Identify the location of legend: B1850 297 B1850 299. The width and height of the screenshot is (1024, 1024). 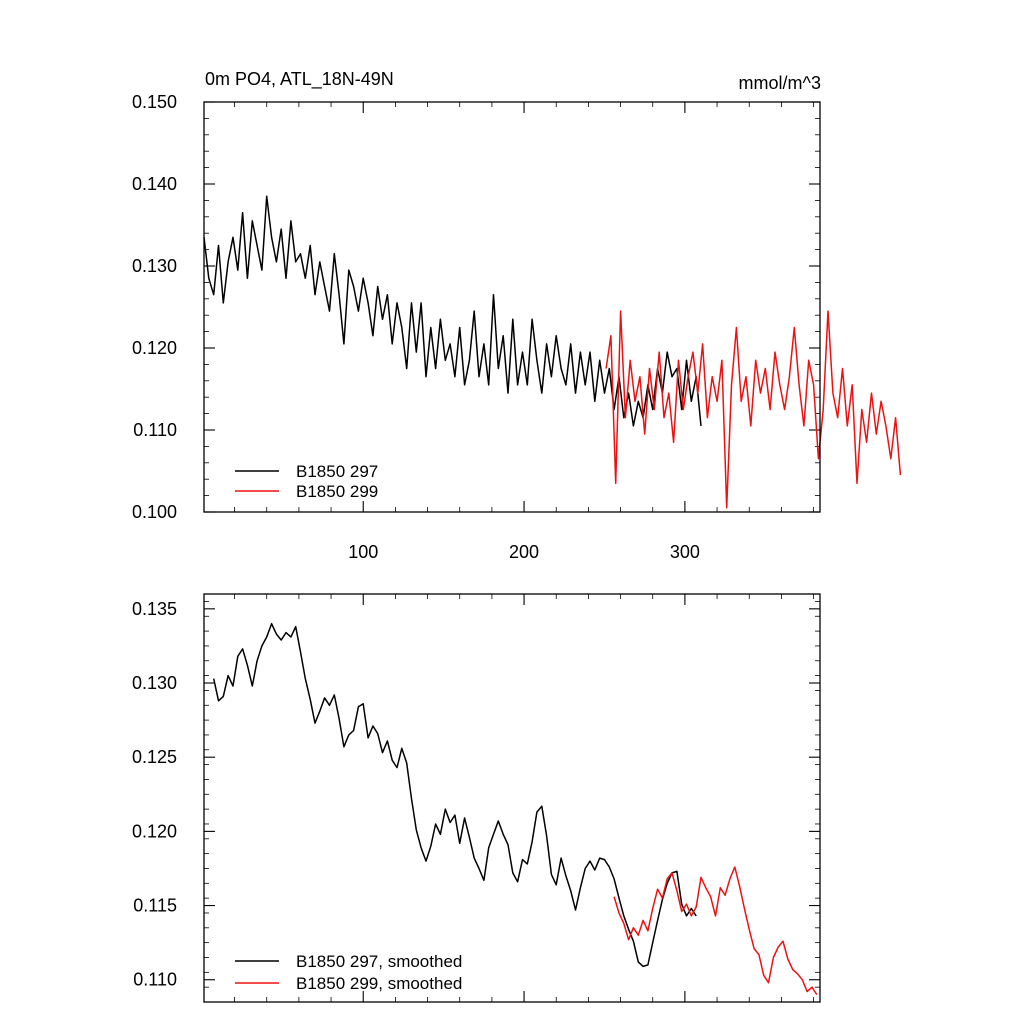
(306, 481).